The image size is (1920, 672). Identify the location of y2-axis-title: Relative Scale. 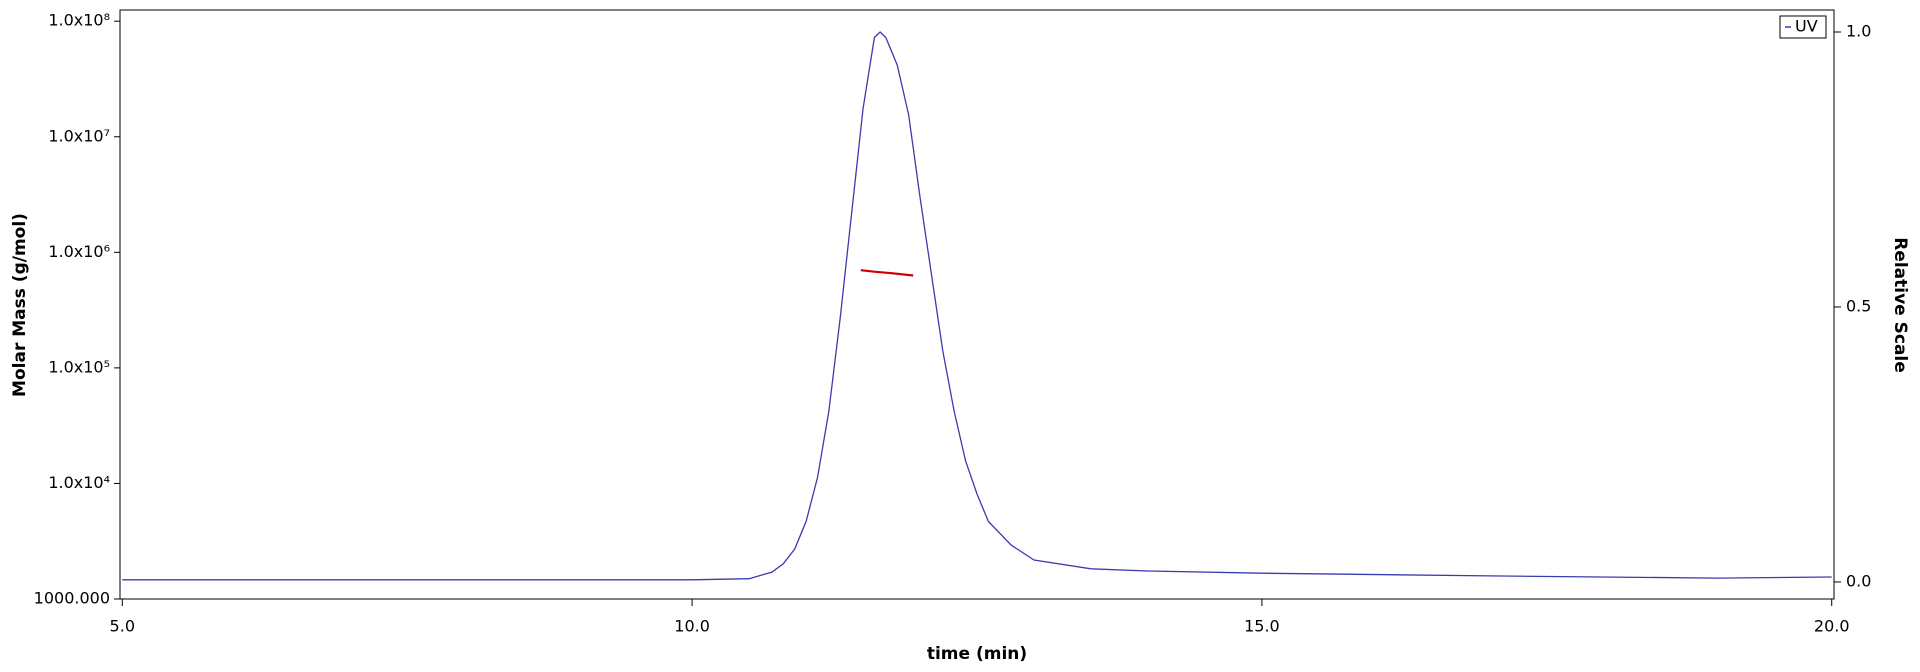
(1900, 305).